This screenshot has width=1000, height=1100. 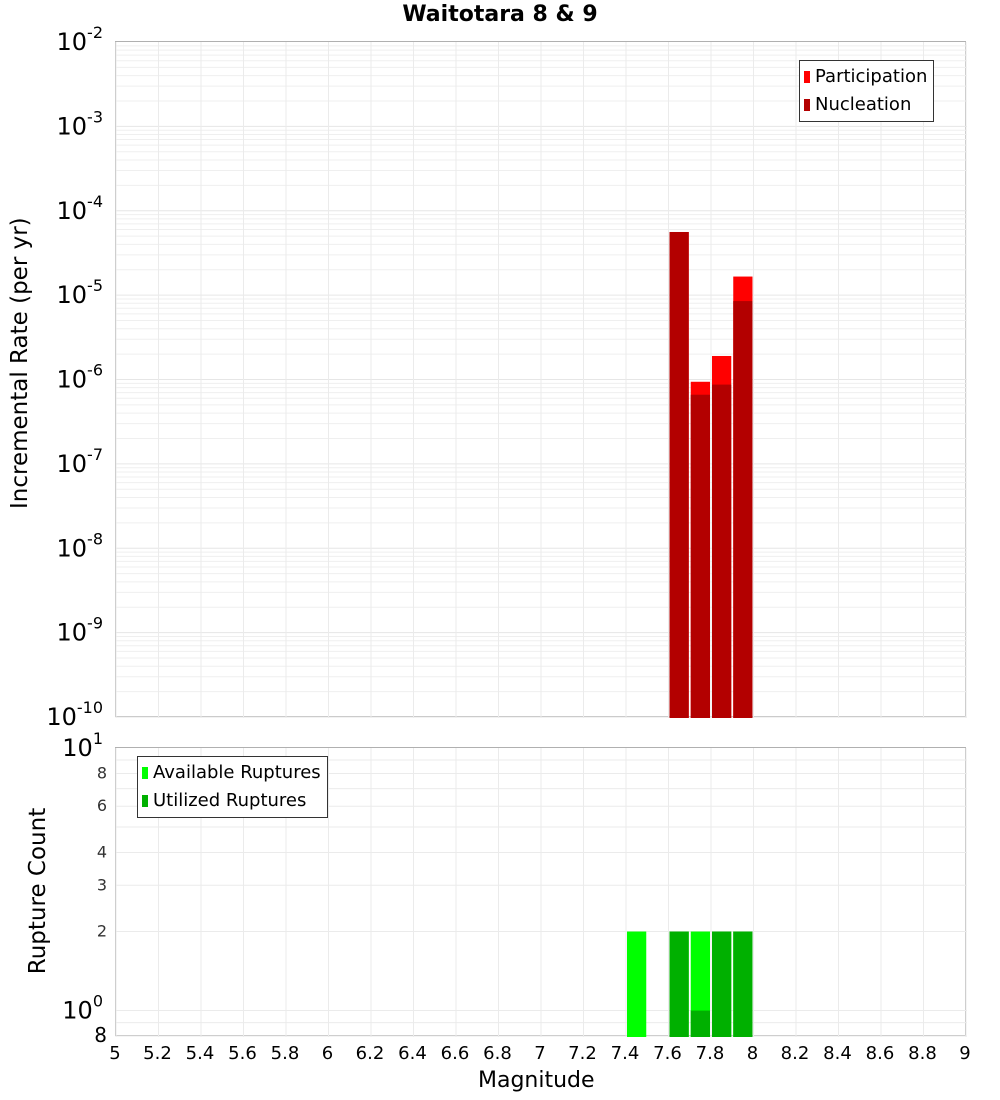 I want to click on legend-item-utilized: Utilized Ruptures, so click(x=231, y=801).